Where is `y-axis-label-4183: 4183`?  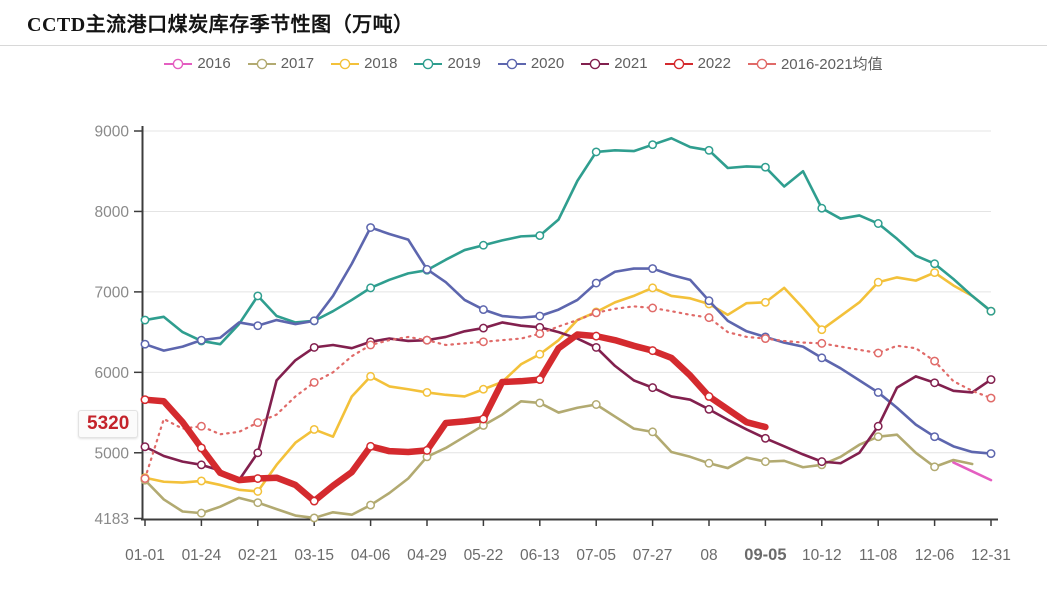
y-axis-label-4183: 4183 is located at coordinates (112, 519).